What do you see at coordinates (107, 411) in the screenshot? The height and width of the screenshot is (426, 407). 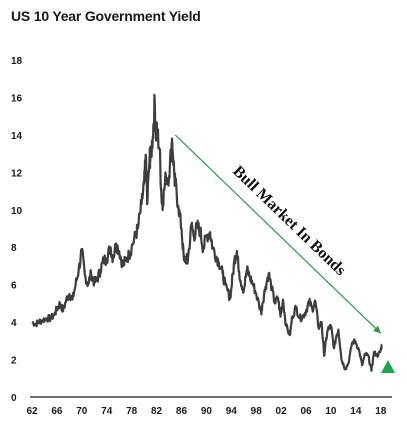 I see `x-tick-label: 74` at bounding box center [107, 411].